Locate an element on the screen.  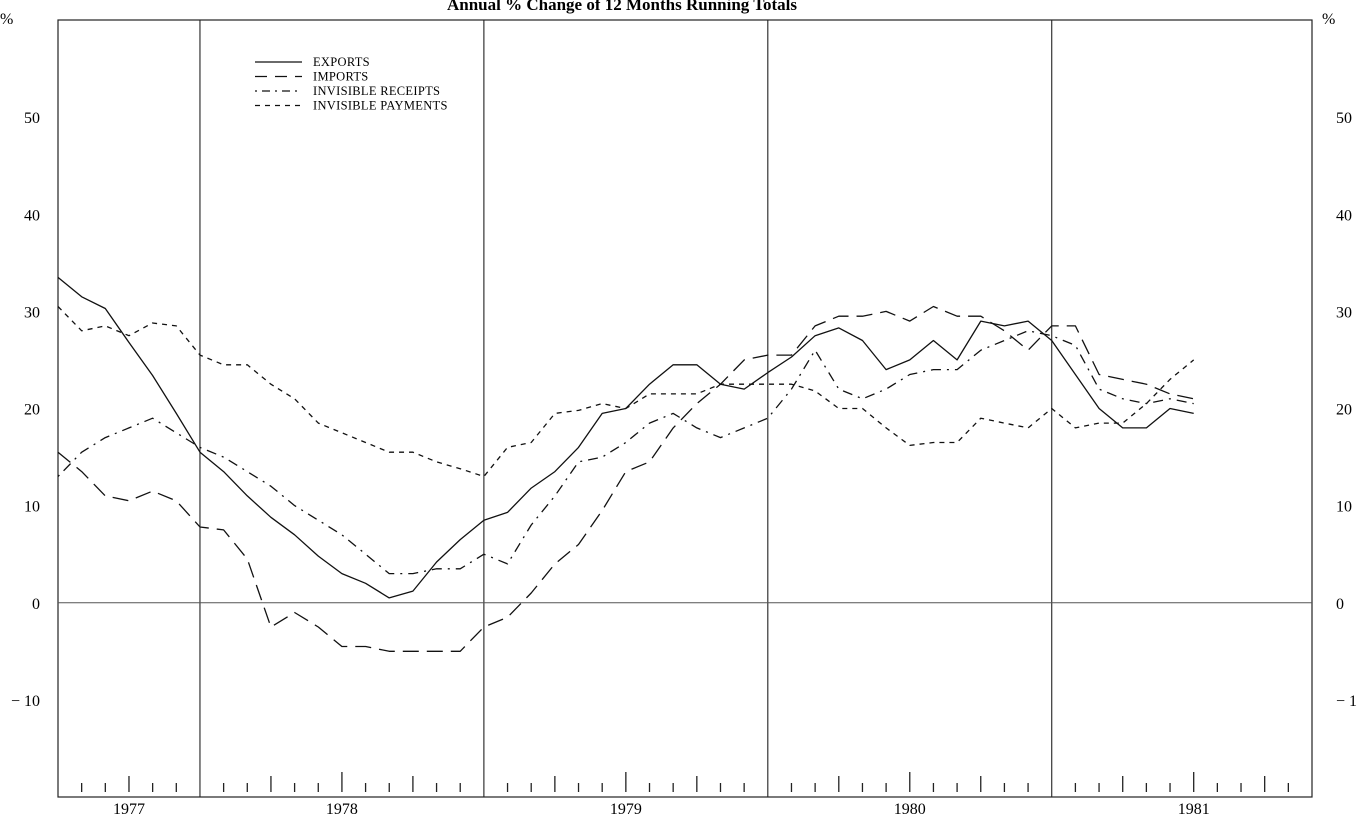
y-unit-label-left: % is located at coordinates (6, 19).